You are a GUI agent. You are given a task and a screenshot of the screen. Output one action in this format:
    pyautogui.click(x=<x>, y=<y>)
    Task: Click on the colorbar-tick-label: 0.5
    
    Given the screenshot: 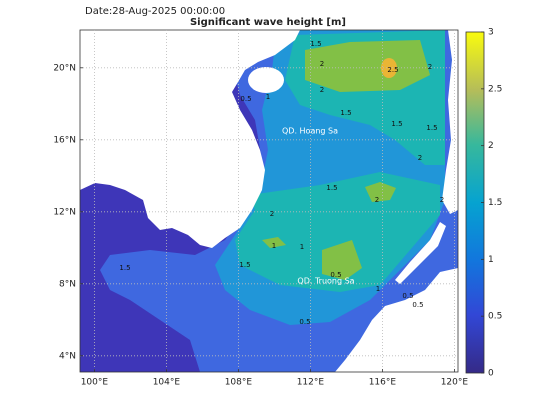 What is the action you would take?
    pyautogui.click(x=495, y=317)
    